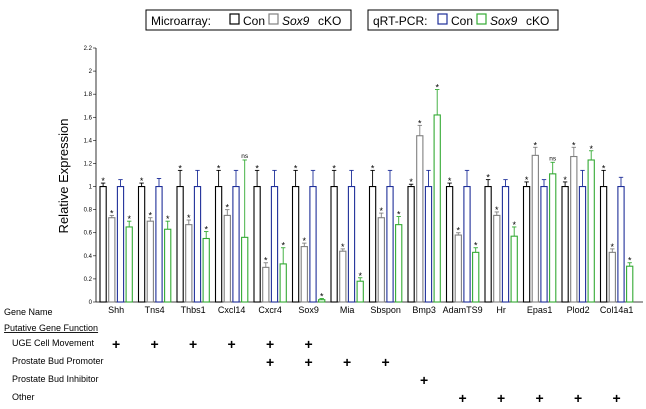 The image size is (646, 409). Describe the element at coordinates (88, 164) in the screenshot. I see `y-tick-label: 1.2` at that location.